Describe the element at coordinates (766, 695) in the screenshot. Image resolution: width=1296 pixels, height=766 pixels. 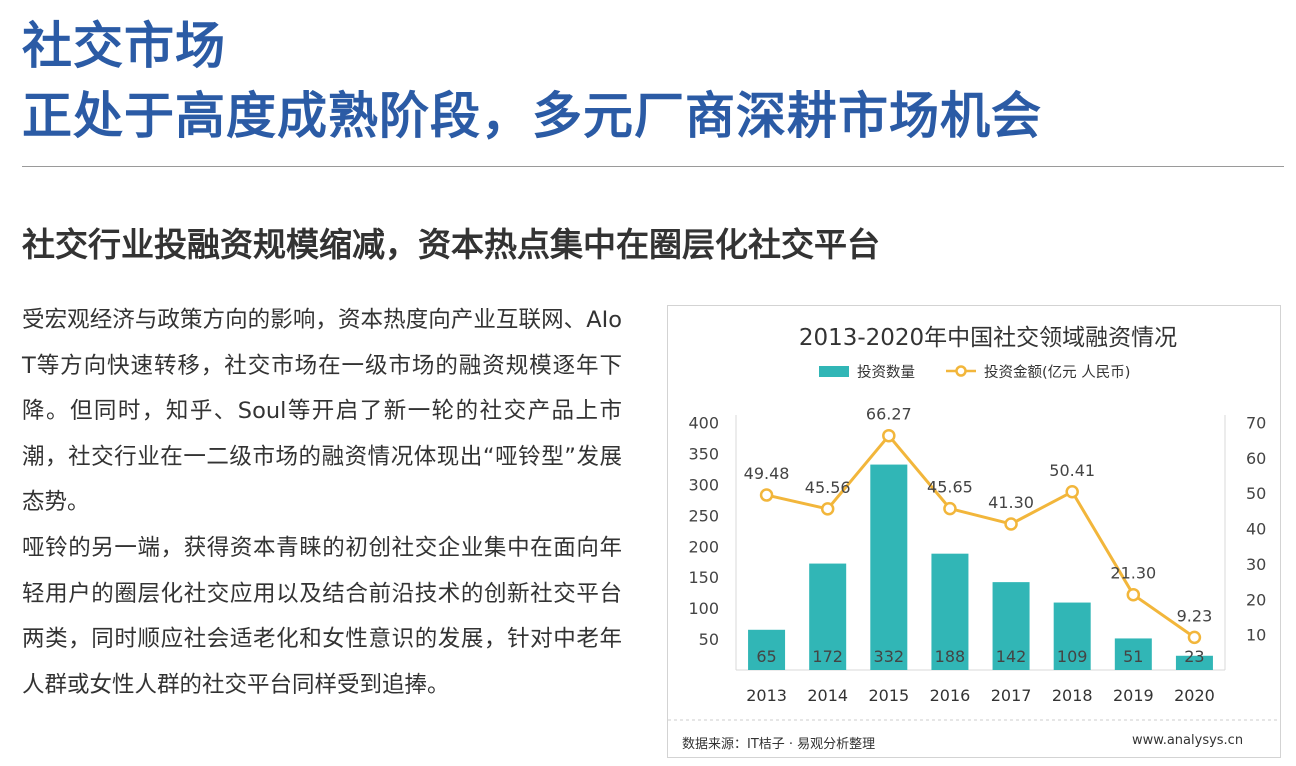
I see `x-tick-label: 2013` at that location.